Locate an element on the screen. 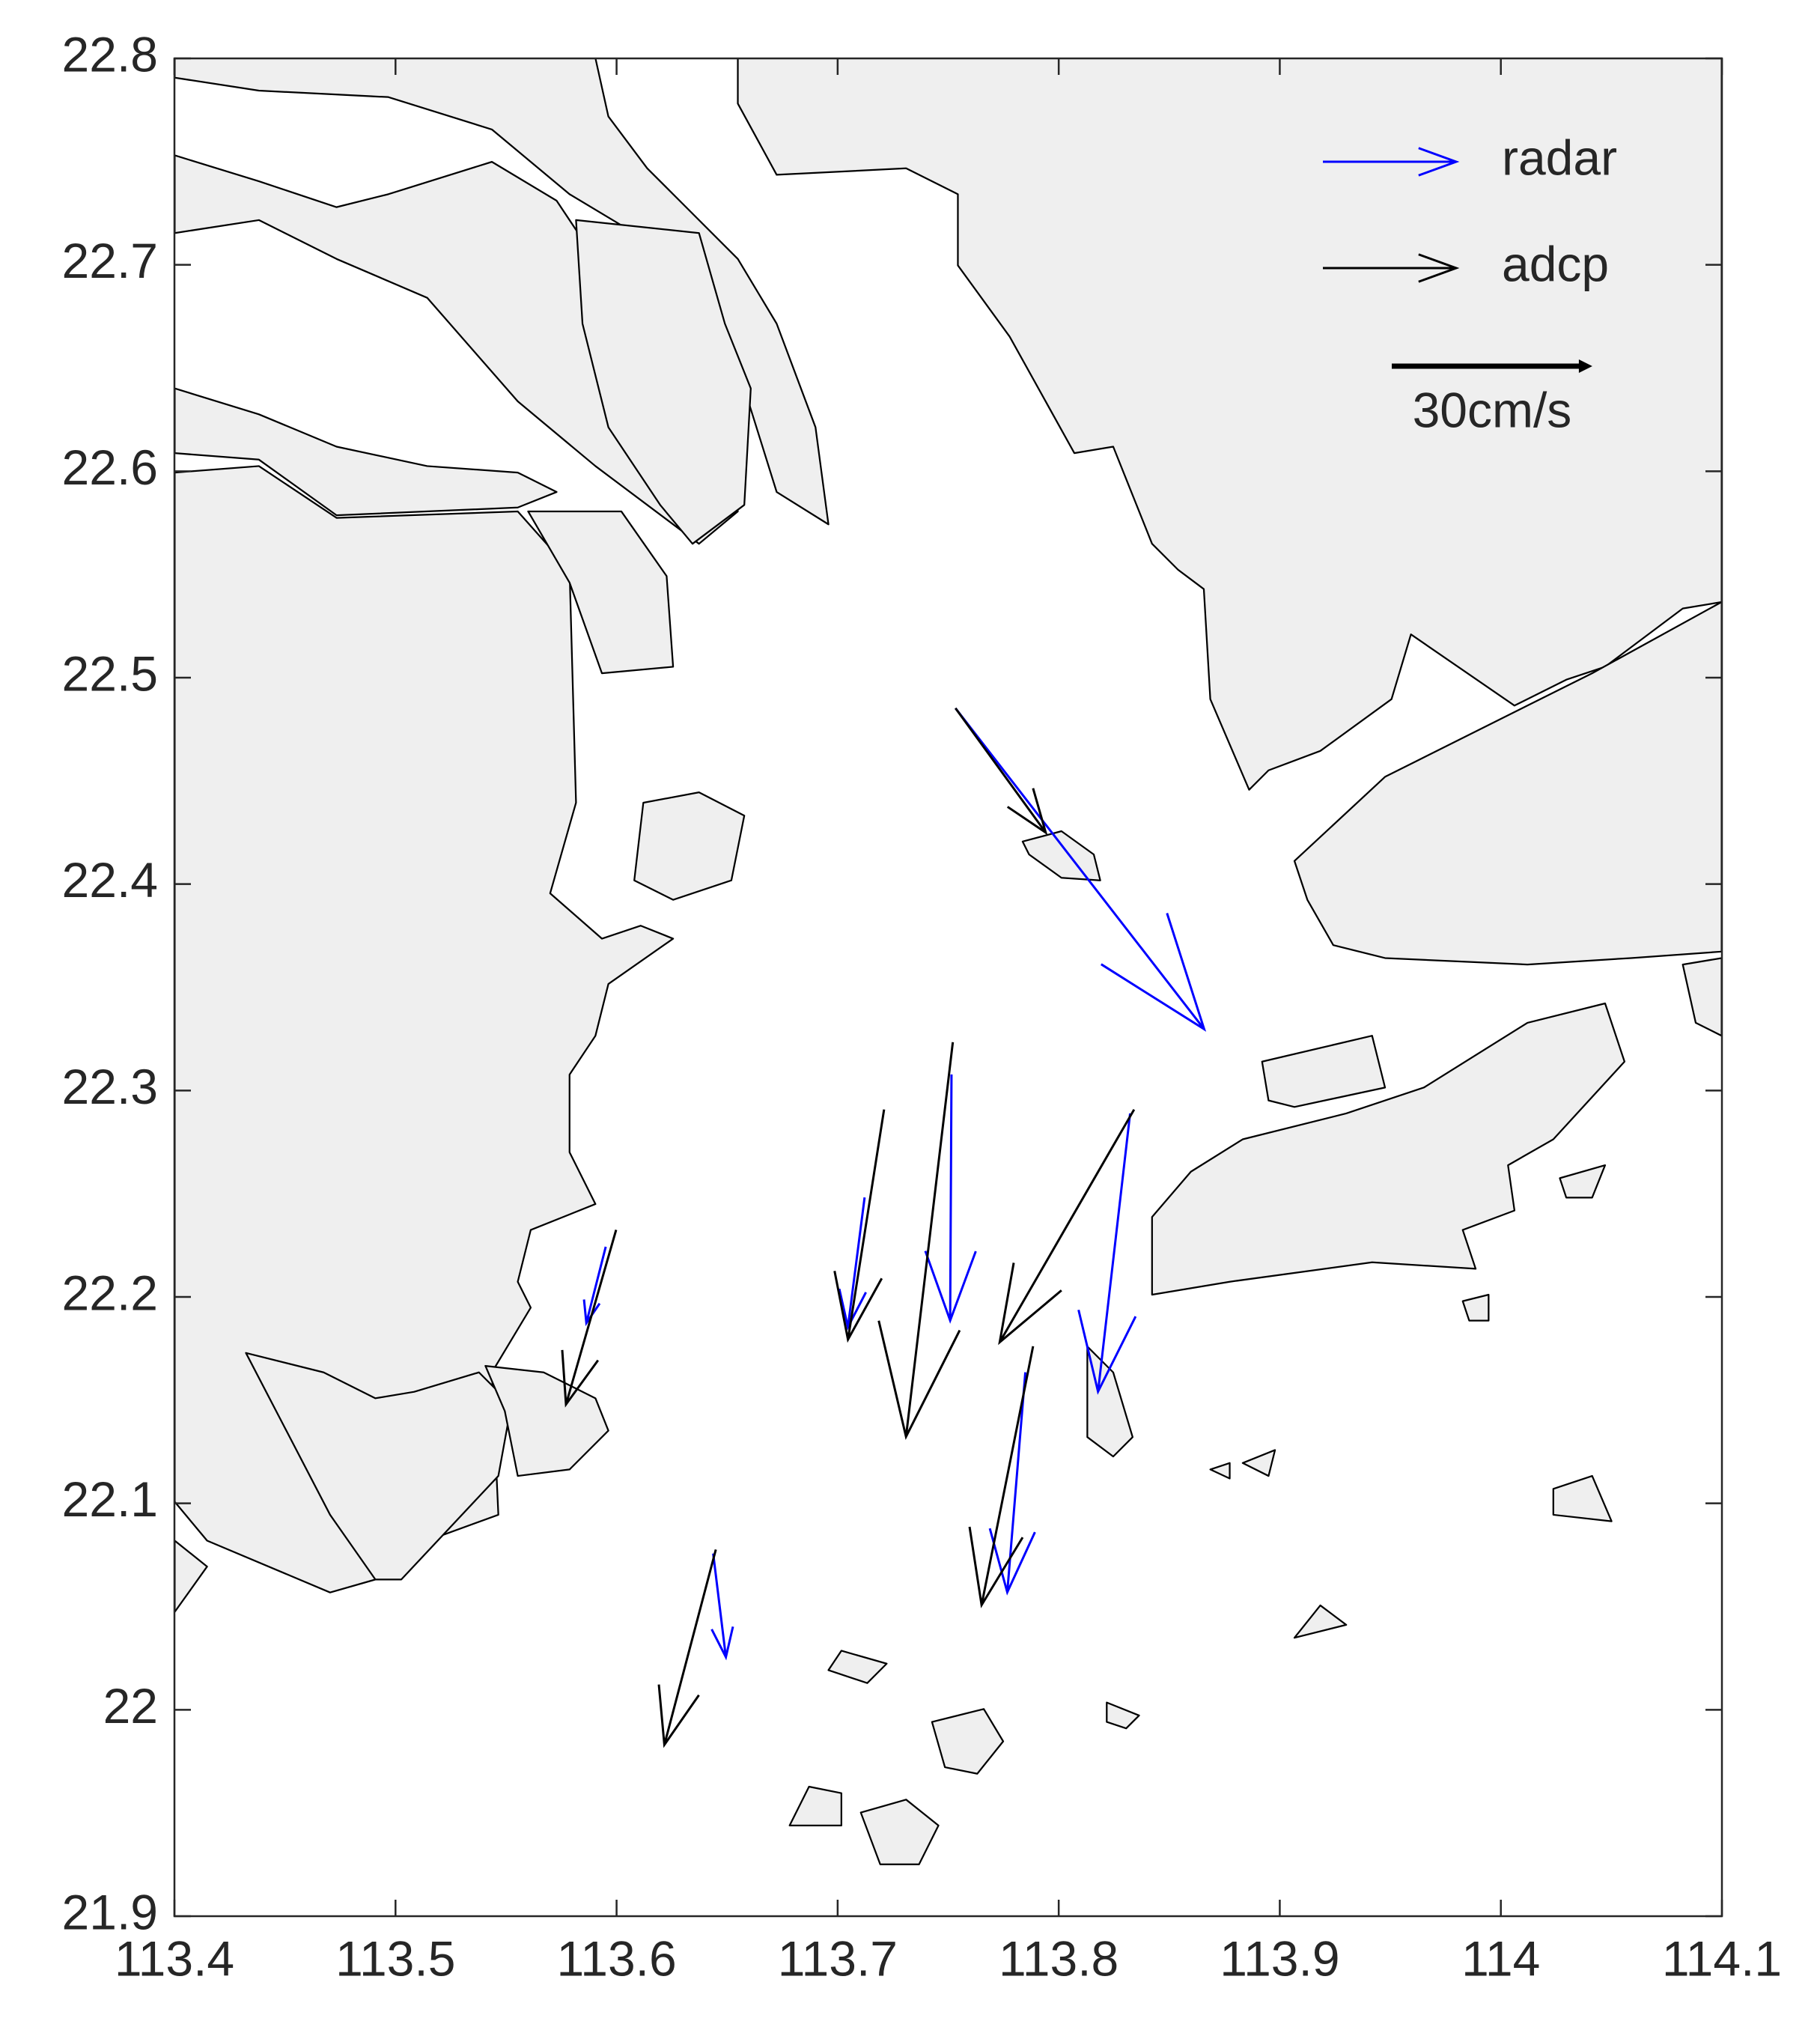 Image resolution: width=1820 pixels, height=2036 pixels. y-tick-label: 22.8 is located at coordinates (110, 54).